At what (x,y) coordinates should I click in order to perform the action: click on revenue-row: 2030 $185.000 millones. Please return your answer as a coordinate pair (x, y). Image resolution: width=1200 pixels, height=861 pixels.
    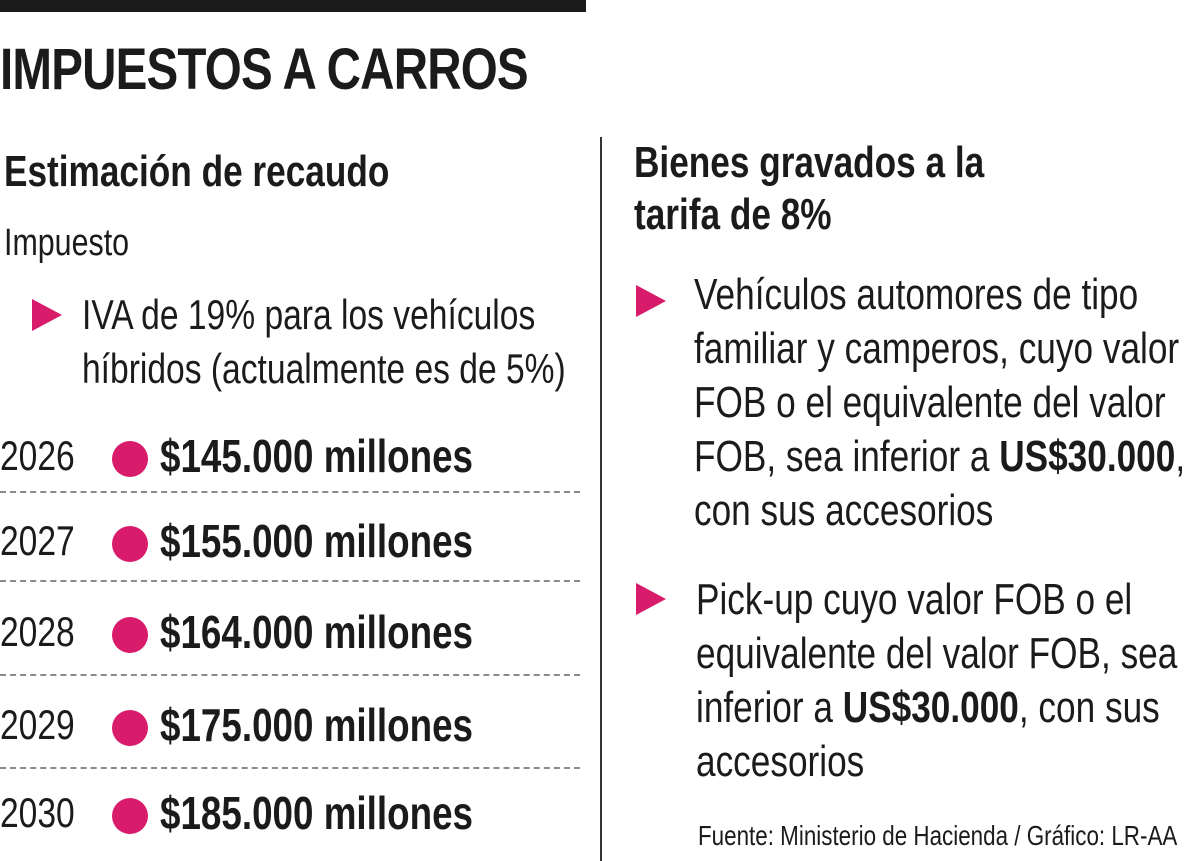
    Looking at the image, I should click on (290, 811).